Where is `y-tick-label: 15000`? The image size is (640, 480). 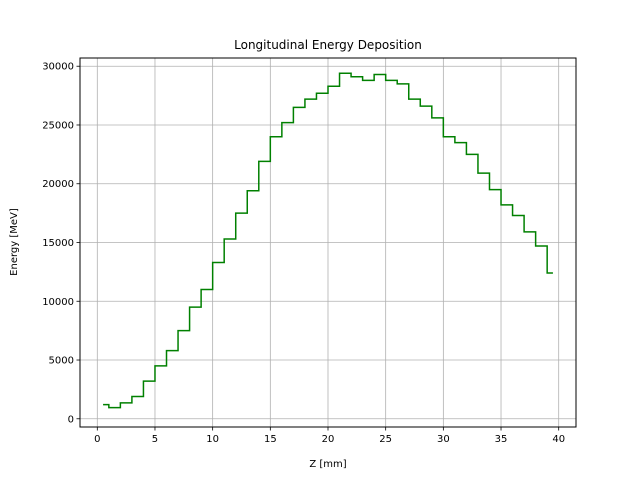
y-tick-label: 15000 is located at coordinates (58, 243).